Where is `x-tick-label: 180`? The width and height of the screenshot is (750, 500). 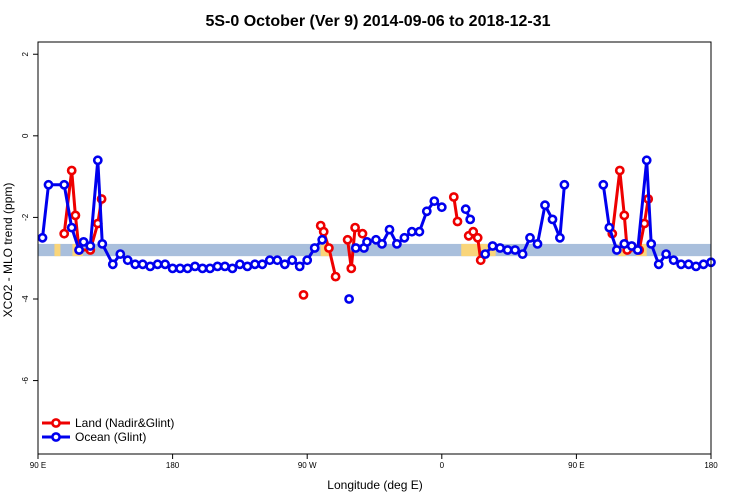 x-tick-label: 180 is located at coordinates (711, 465).